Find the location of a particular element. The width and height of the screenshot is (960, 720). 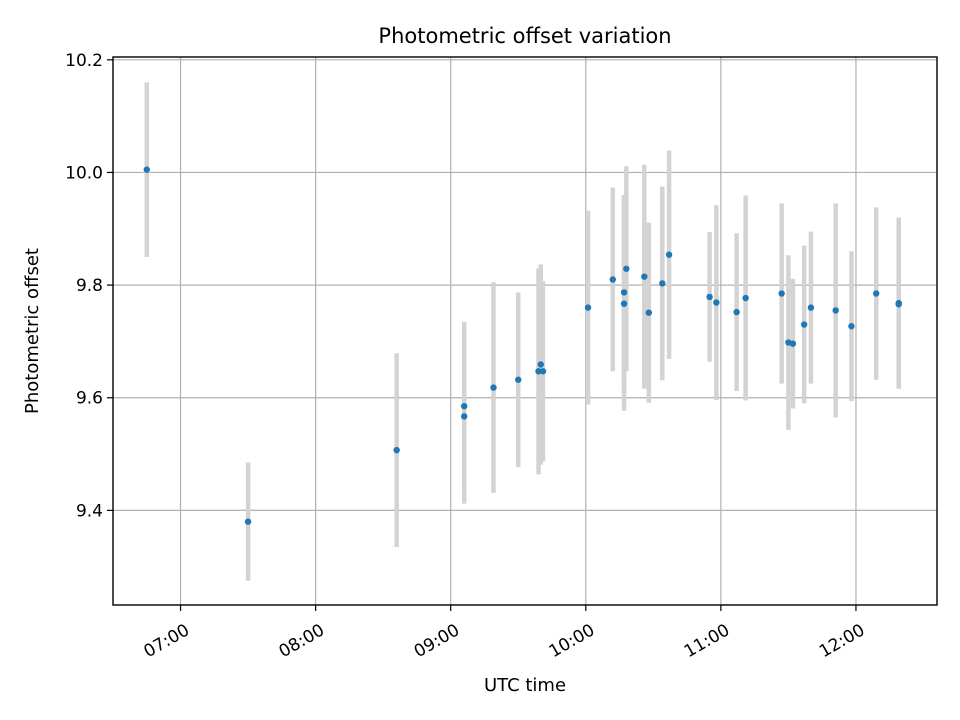

y-axis-label: Photometric offset is located at coordinates (32, 331).